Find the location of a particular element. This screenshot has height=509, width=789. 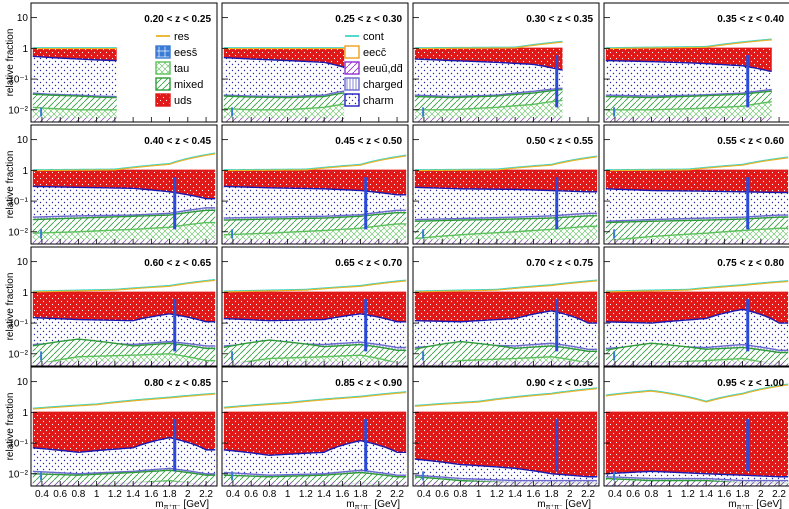

x-tick-label: 1.6 is located at coordinates (533, 494).